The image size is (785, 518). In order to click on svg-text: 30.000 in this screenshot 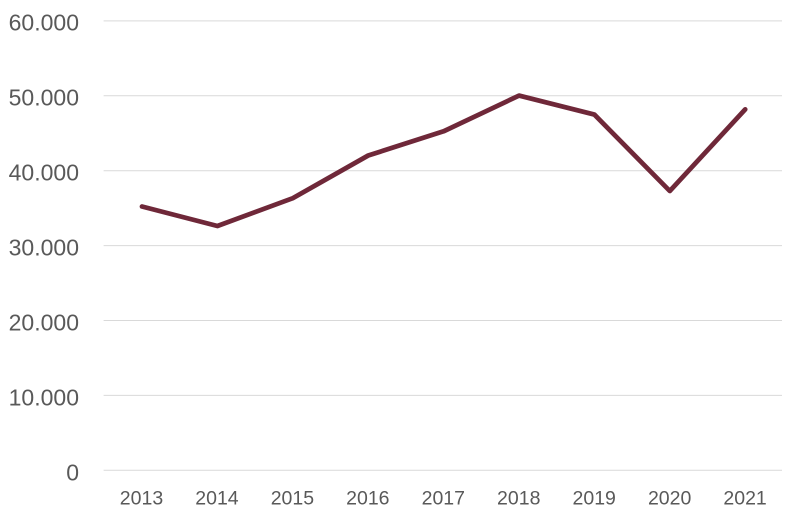, I will do `click(44, 247)`.